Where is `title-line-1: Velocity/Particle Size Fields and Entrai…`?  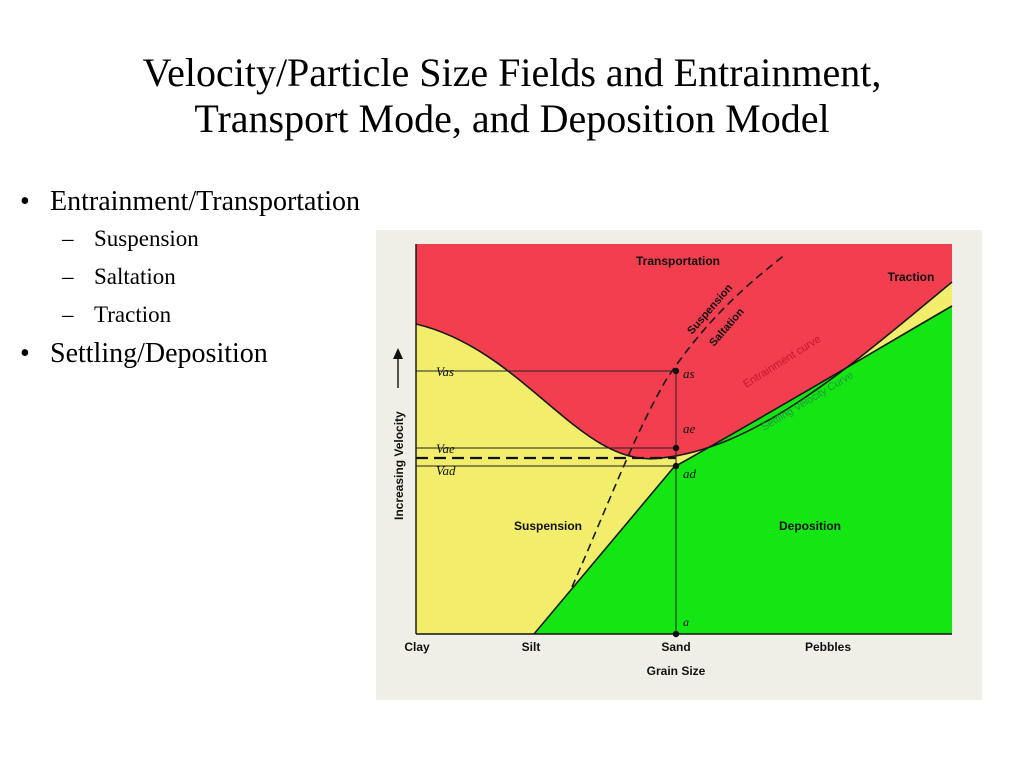 title-line-1: Velocity/Particle Size Fields and Entrai… is located at coordinates (512, 72).